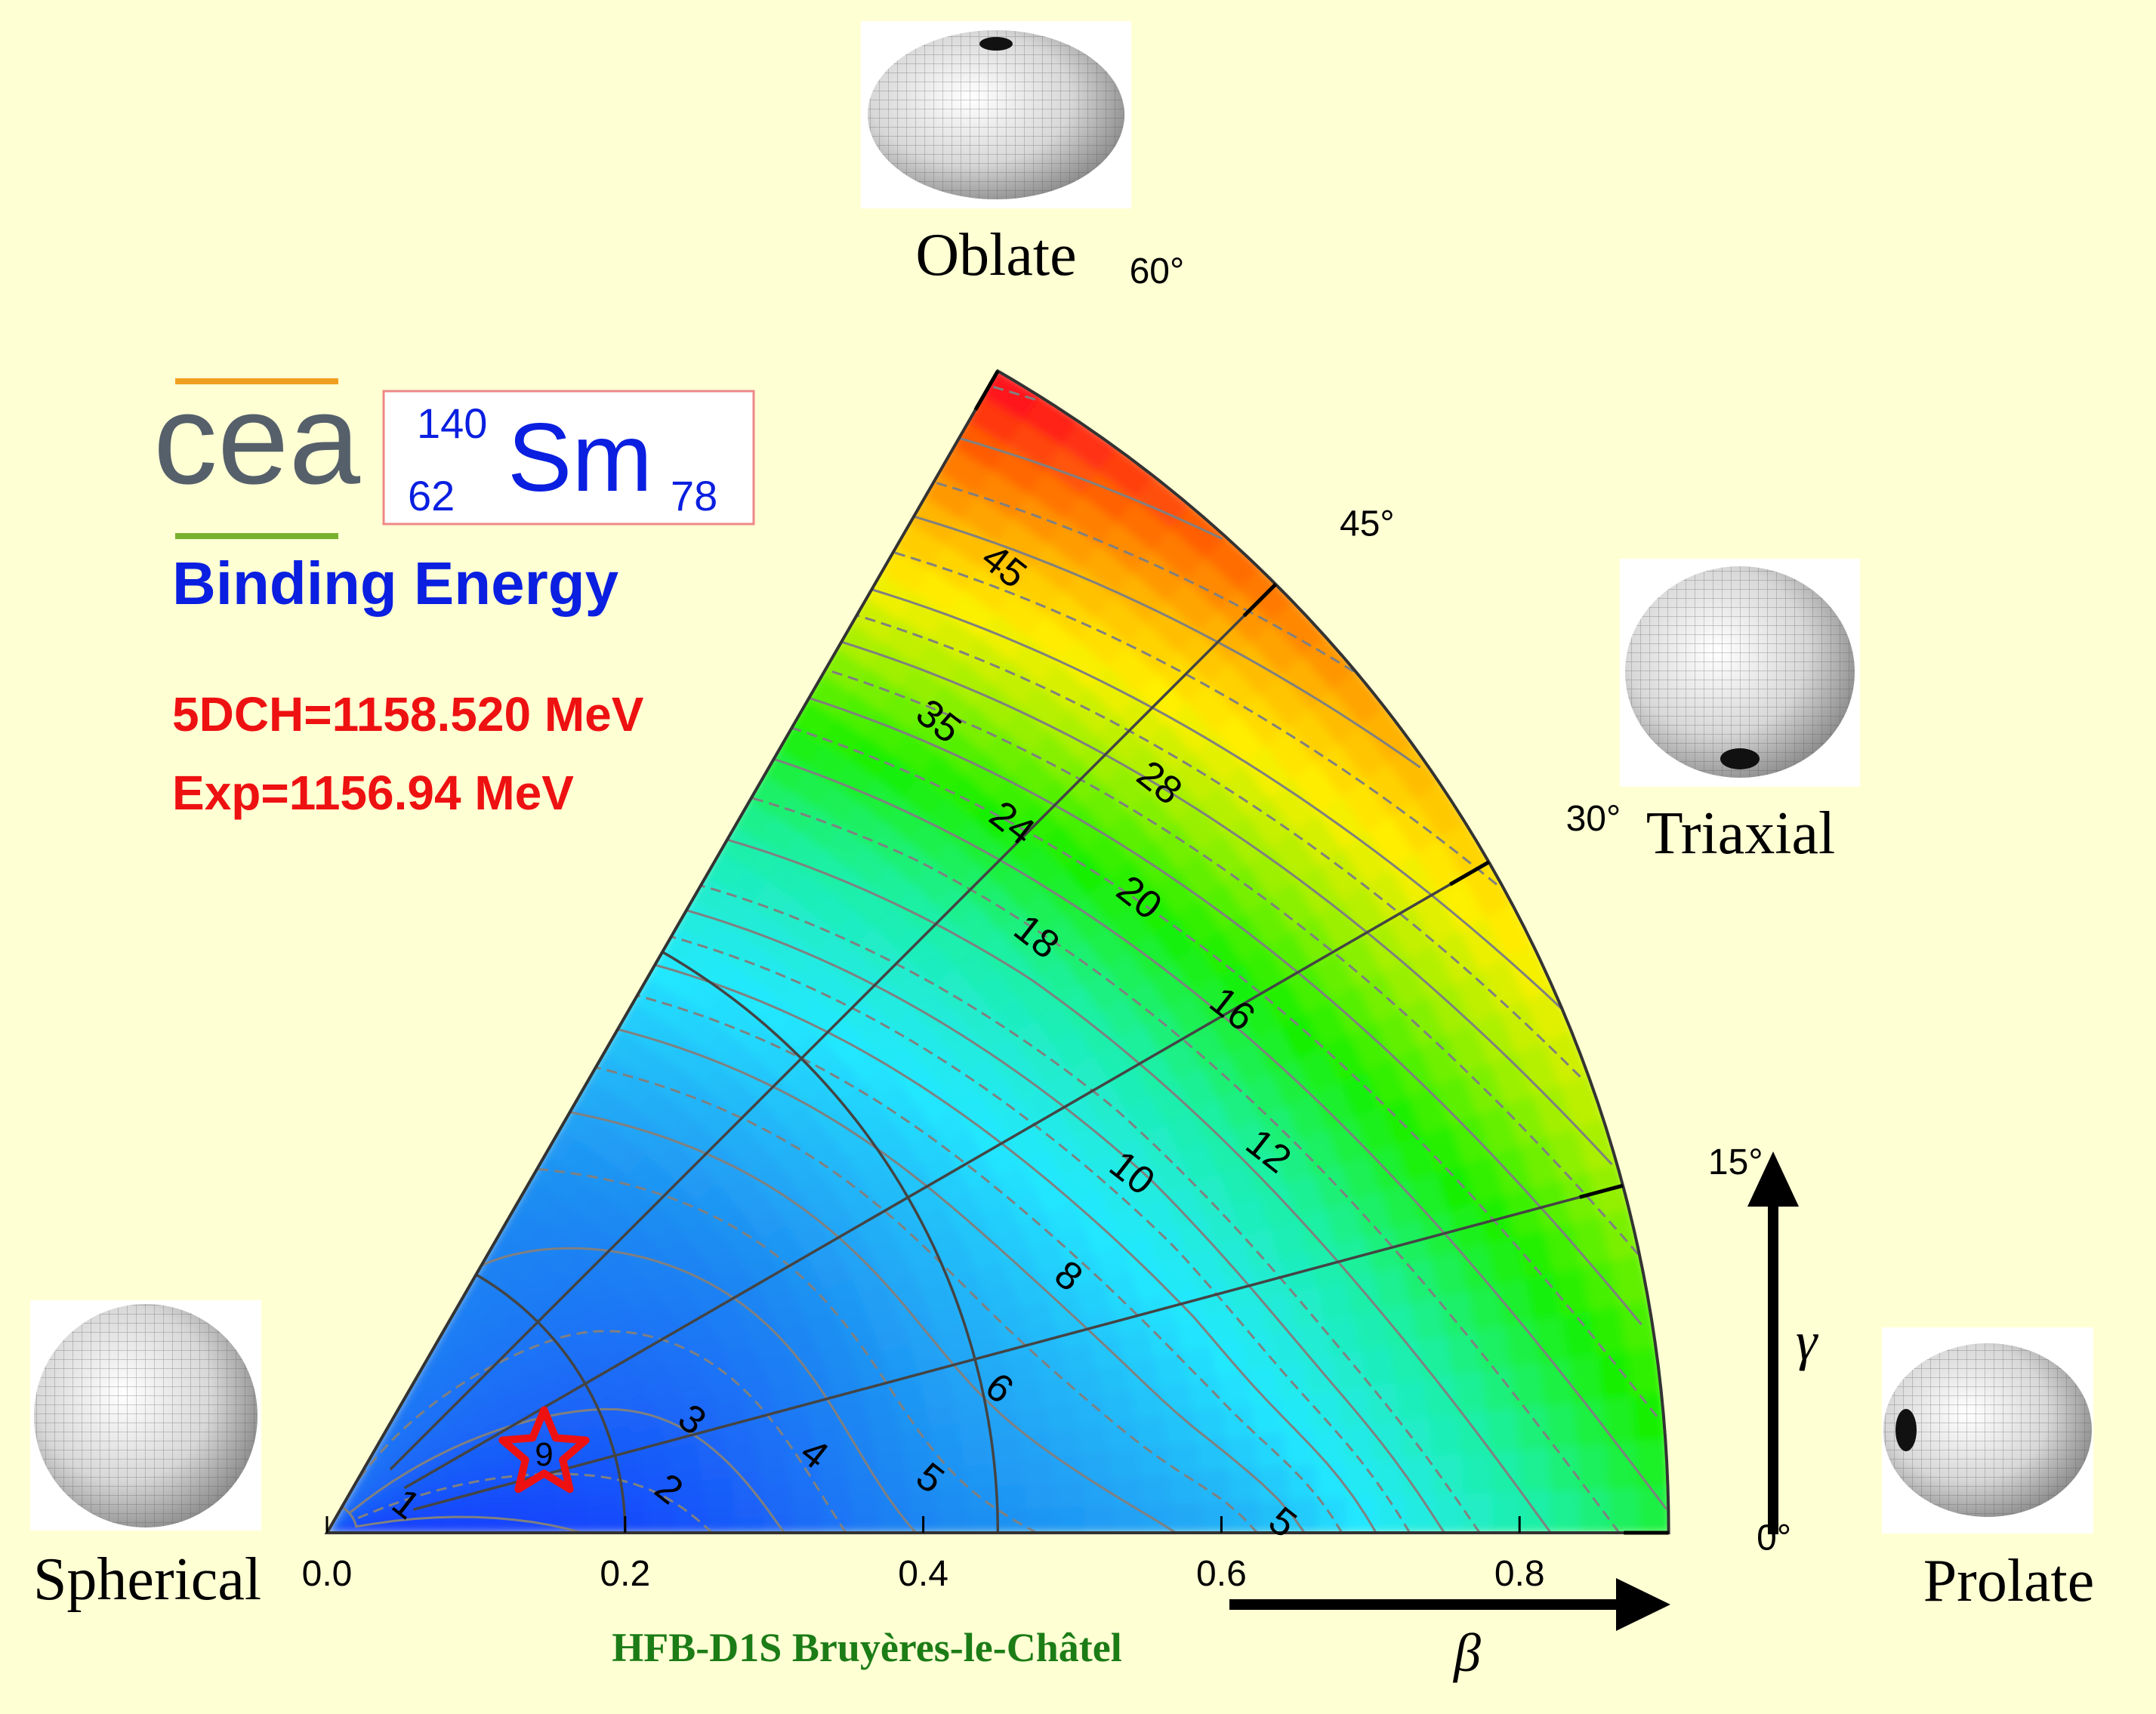 Image resolution: width=2156 pixels, height=1714 pixels. Describe the element at coordinates (1736, 1162) in the screenshot. I see `gamma-tick-label: 15°` at that location.